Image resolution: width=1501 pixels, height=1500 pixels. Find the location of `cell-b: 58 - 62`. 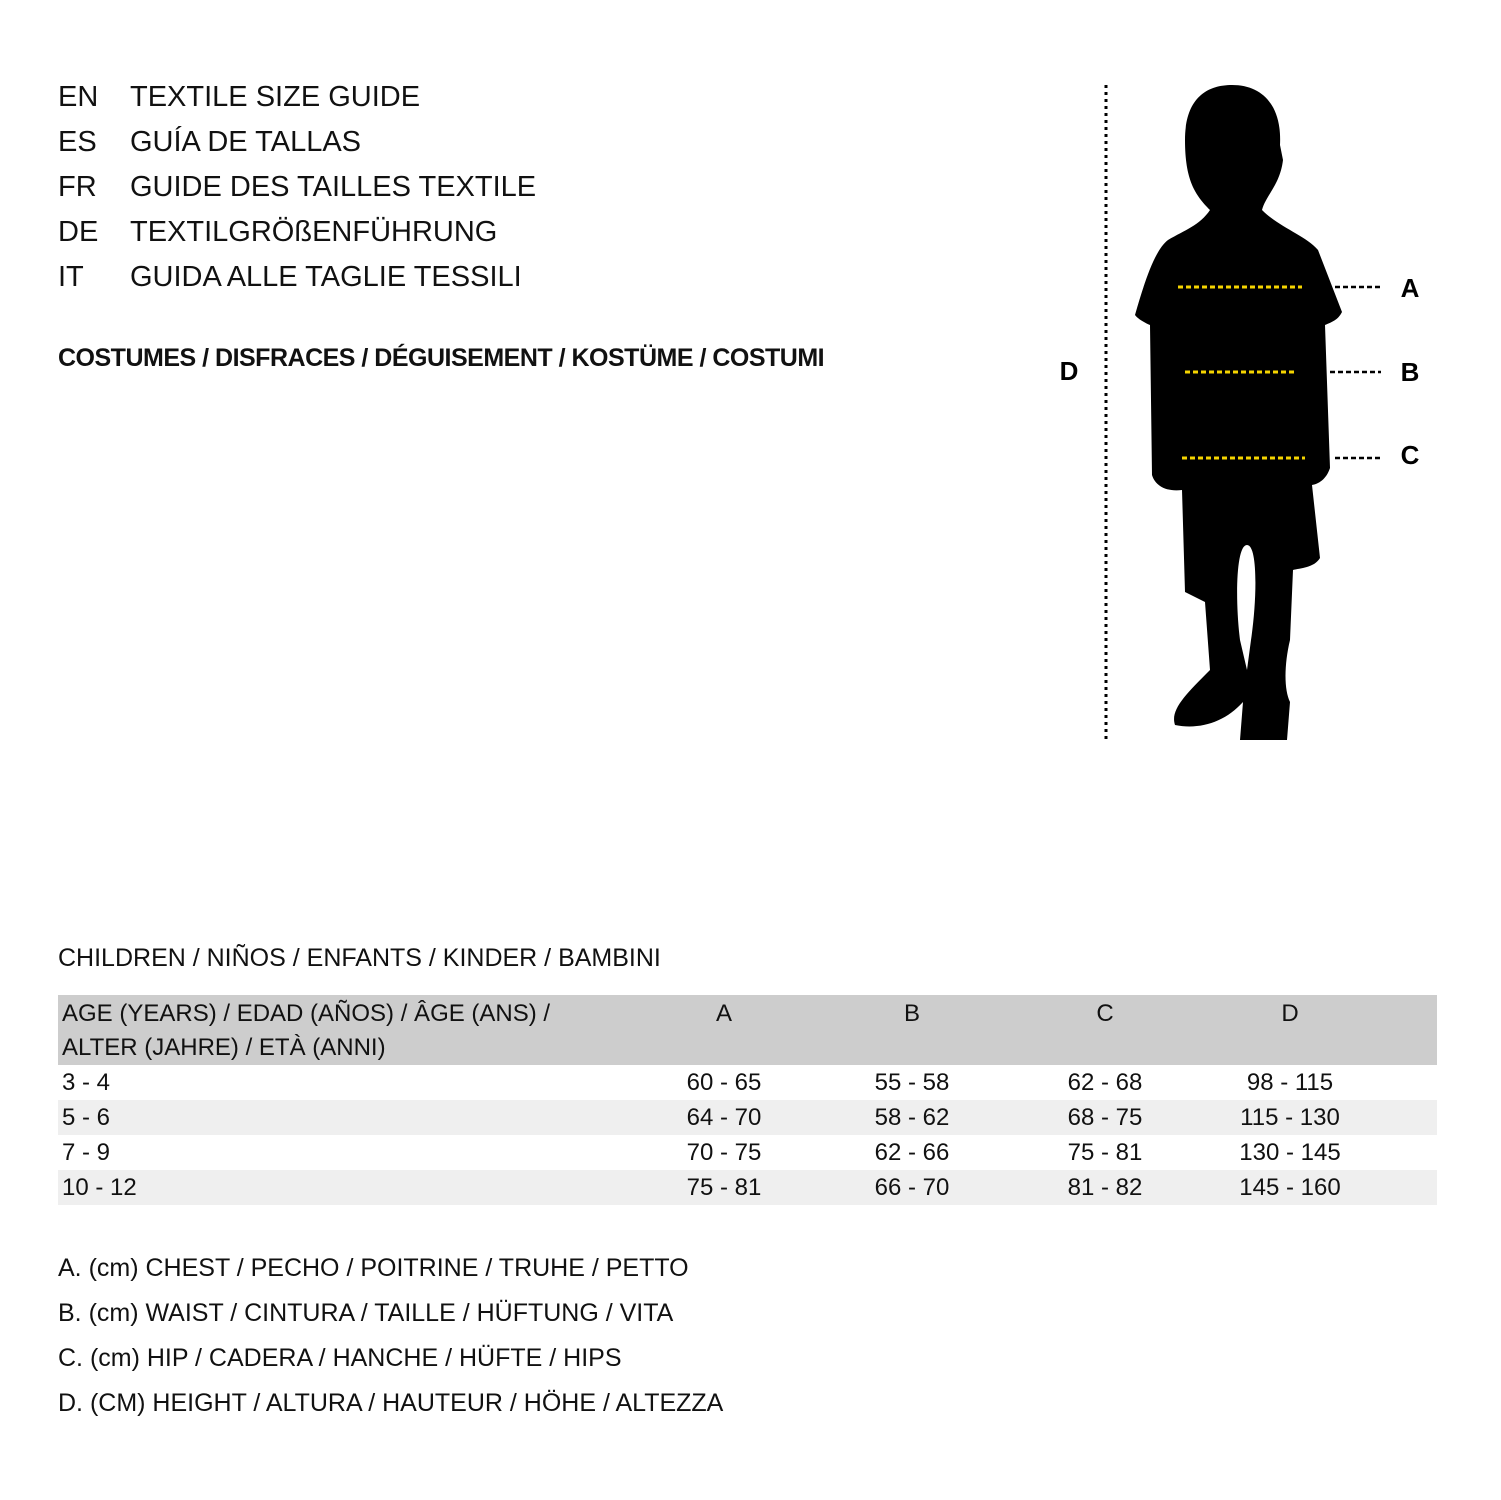

cell-b: 58 - 62 is located at coordinates (912, 1117).